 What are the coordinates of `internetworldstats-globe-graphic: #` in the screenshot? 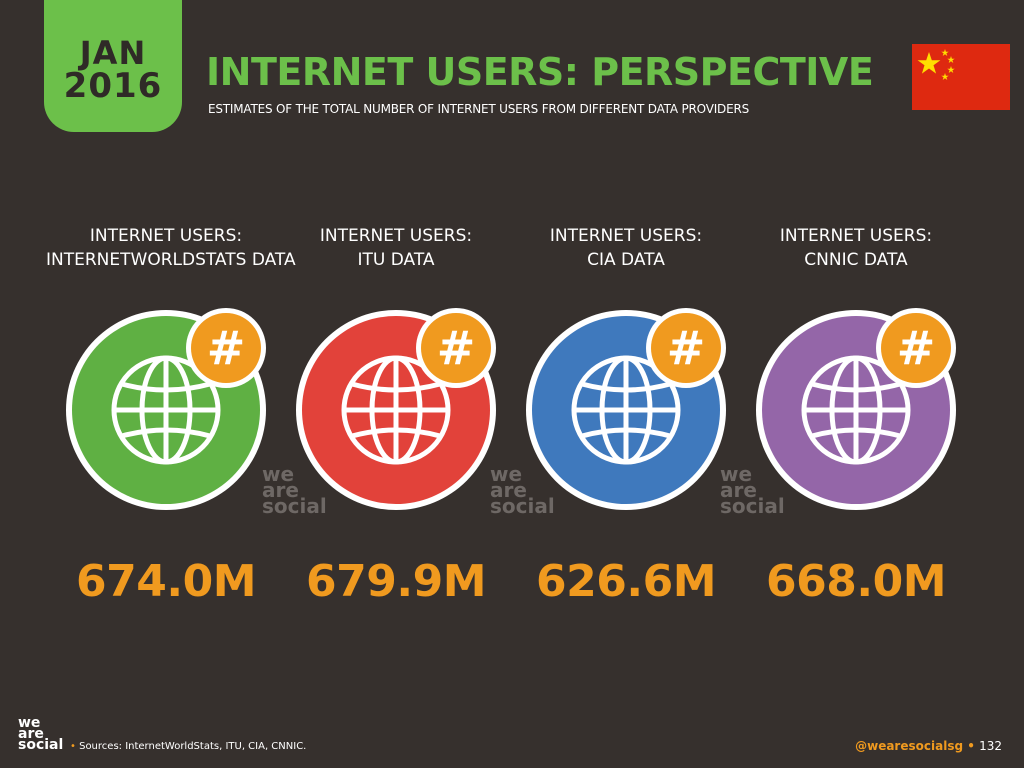 It's located at (166, 409).